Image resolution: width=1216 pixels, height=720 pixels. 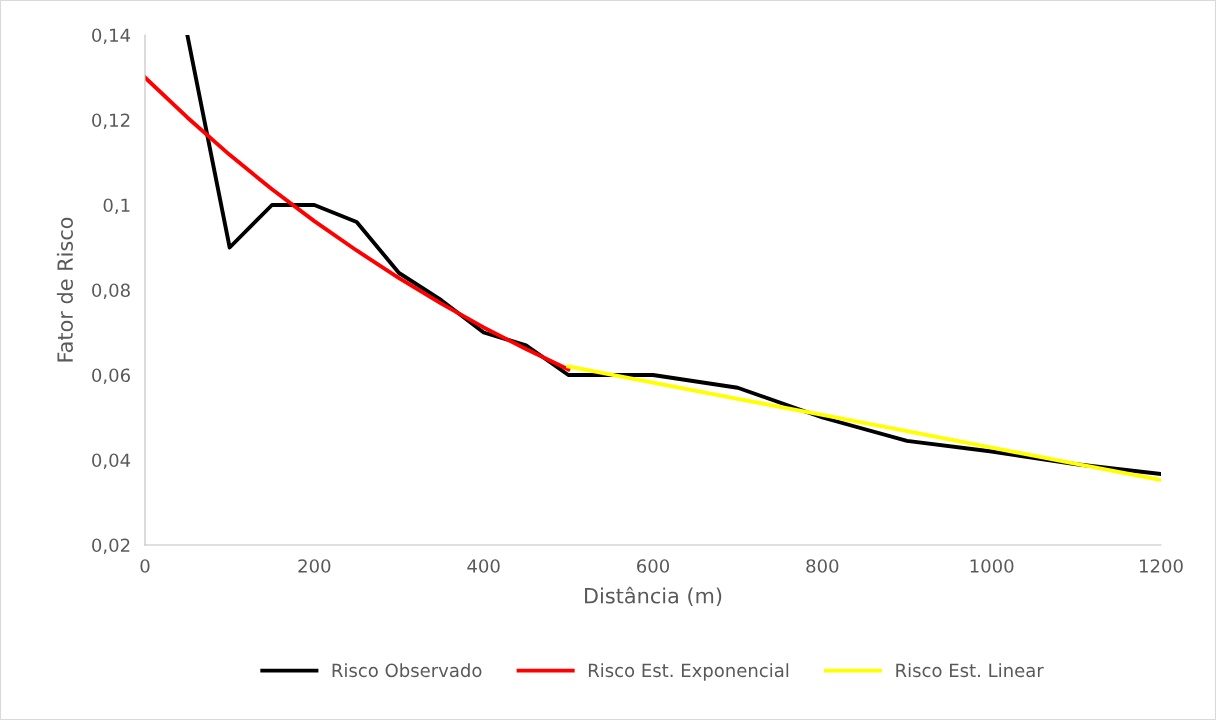 I want to click on x-axis-title: Distância (m), so click(x=653, y=596).